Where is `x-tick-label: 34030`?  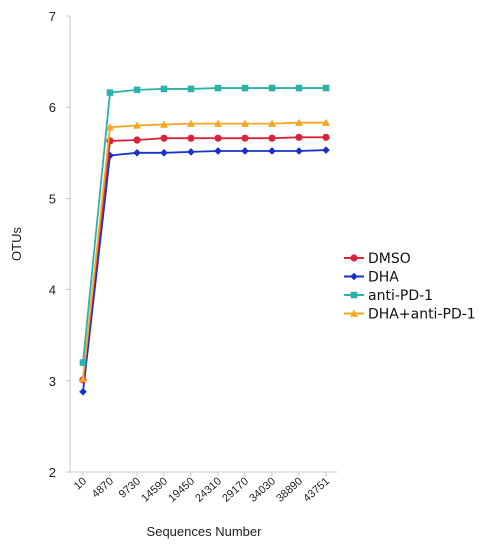 x-tick-label: 34030 is located at coordinates (262, 489).